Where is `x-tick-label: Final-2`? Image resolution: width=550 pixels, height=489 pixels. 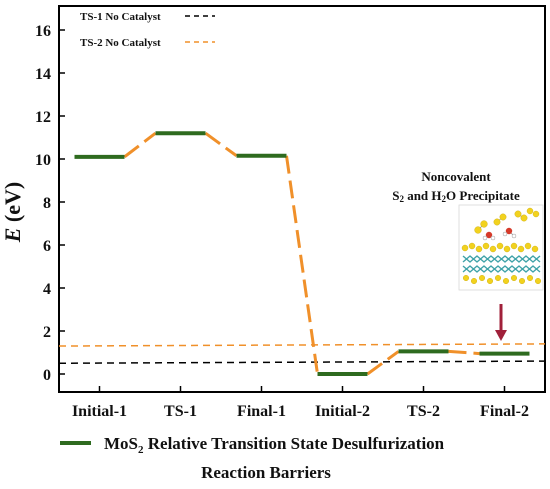
x-tick-label: Final-2 is located at coordinates (504, 411).